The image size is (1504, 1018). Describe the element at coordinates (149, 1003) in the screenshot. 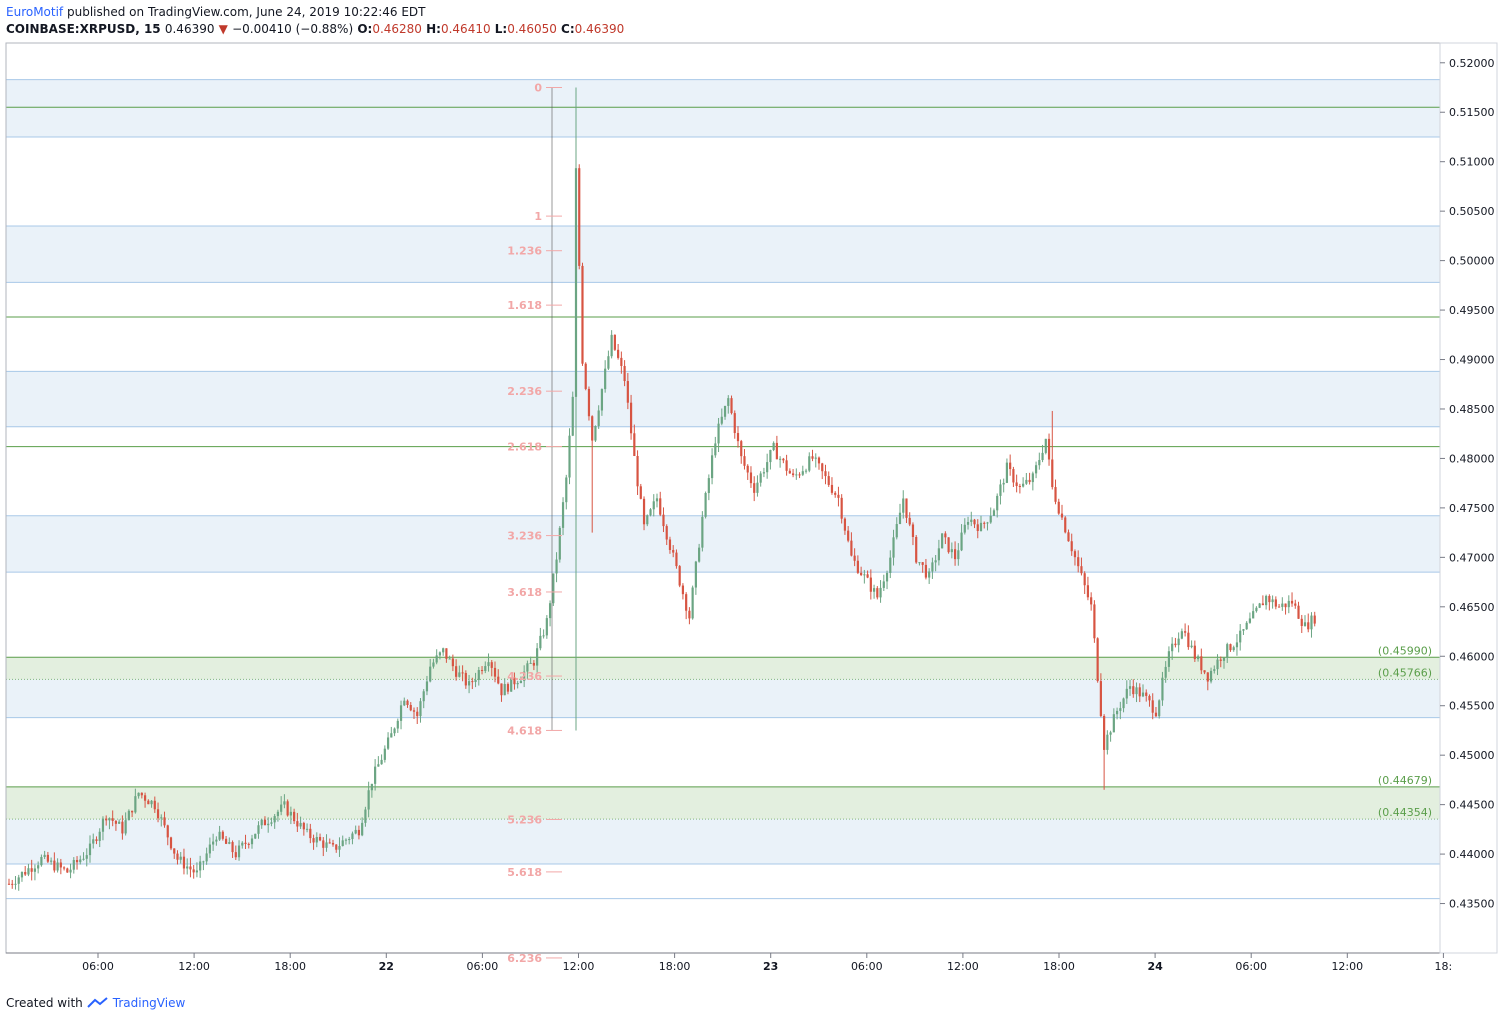

I see `tradingview-link: TradingView` at that location.